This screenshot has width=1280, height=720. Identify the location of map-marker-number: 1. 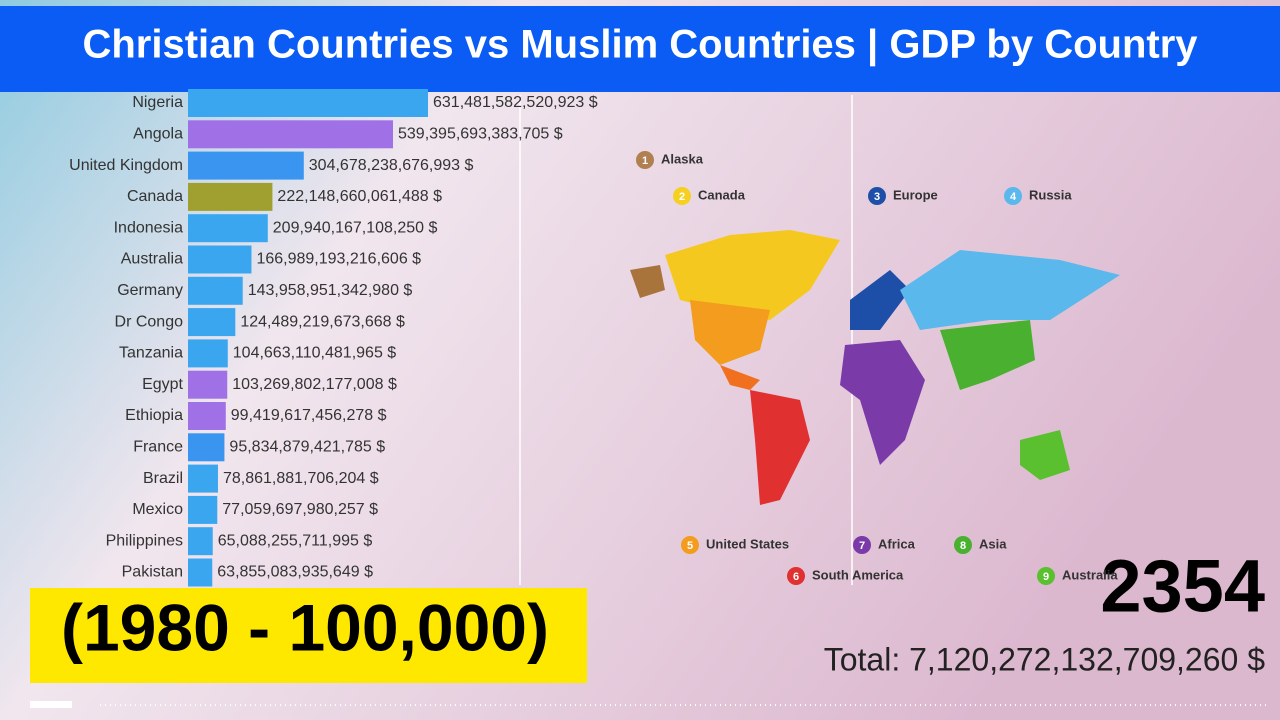
(645, 161).